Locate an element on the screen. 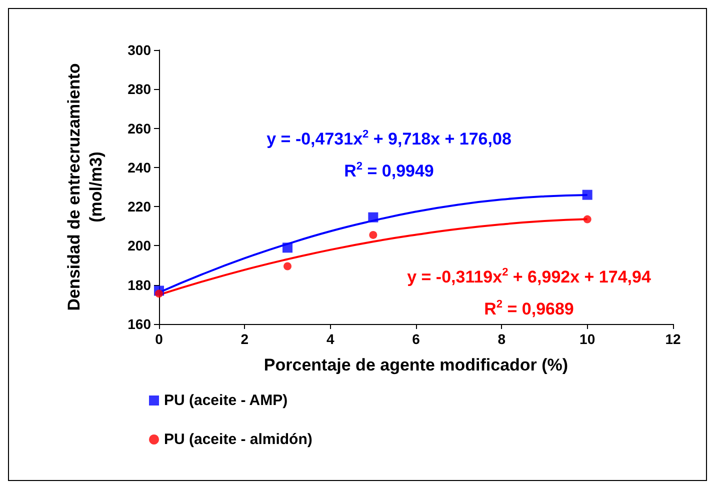 This screenshot has width=715, height=489. legend-label: PU (aceite - AMP) is located at coordinates (226, 400).